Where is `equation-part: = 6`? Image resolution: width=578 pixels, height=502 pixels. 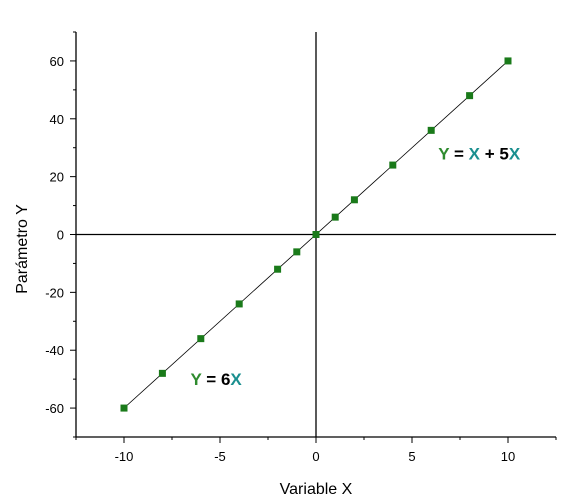
equation-part: = 6 is located at coordinates (216, 379).